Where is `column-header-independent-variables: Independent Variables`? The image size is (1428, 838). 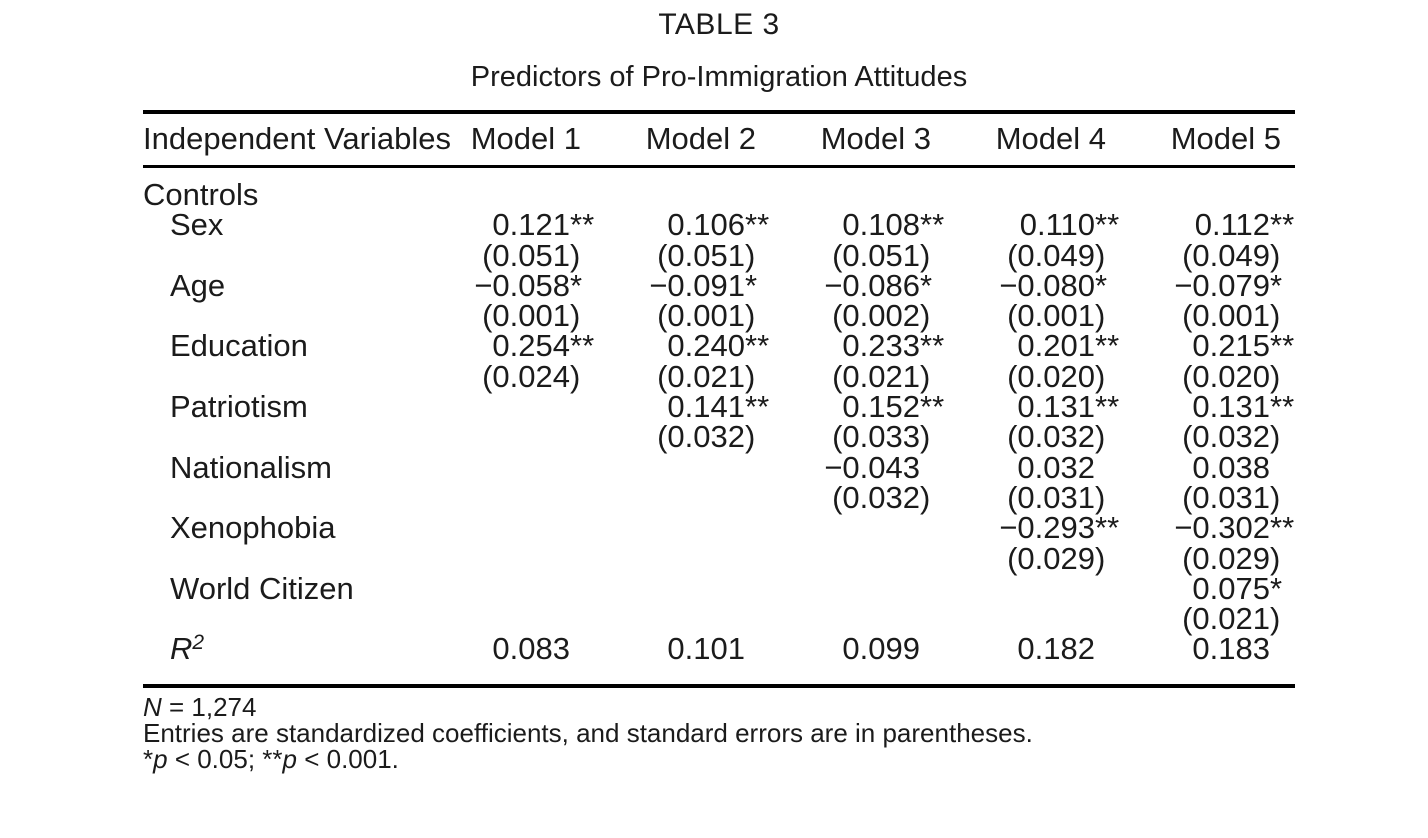
column-header-independent-variables: Independent Variables is located at coordinates (297, 138).